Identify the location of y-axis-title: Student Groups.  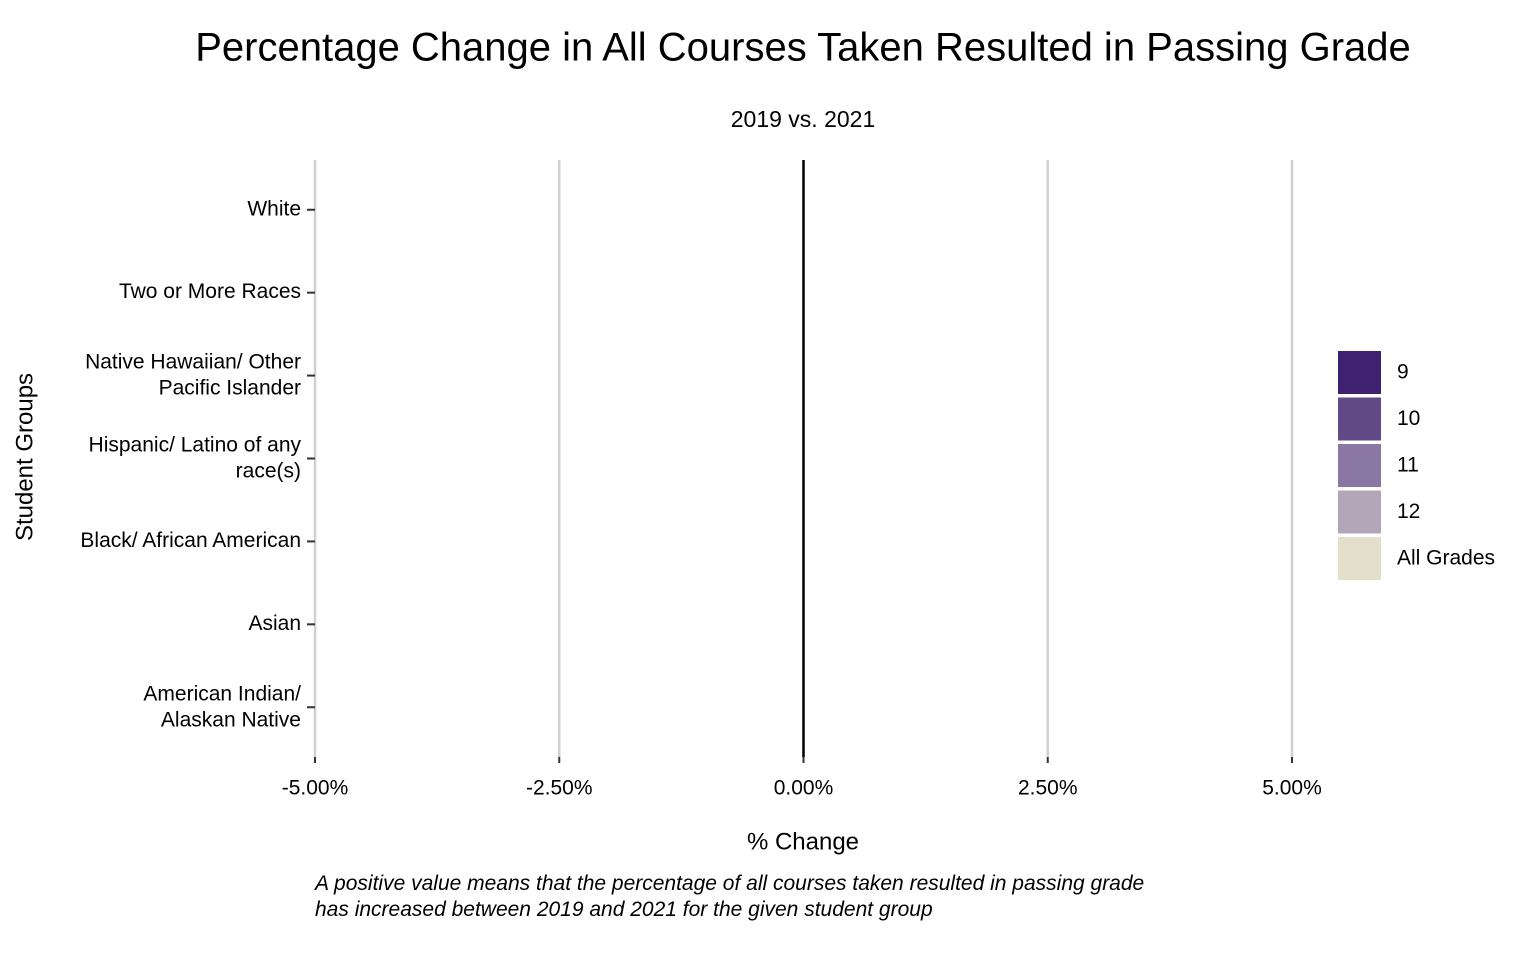
(24, 457).